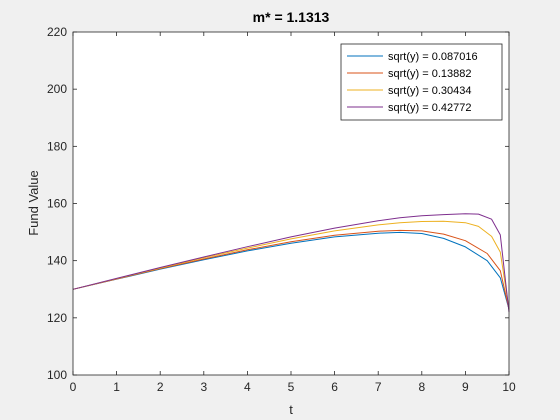 This screenshot has height=420, width=560. Describe the element at coordinates (160, 387) in the screenshot. I see `x-tick-label: 2` at that location.